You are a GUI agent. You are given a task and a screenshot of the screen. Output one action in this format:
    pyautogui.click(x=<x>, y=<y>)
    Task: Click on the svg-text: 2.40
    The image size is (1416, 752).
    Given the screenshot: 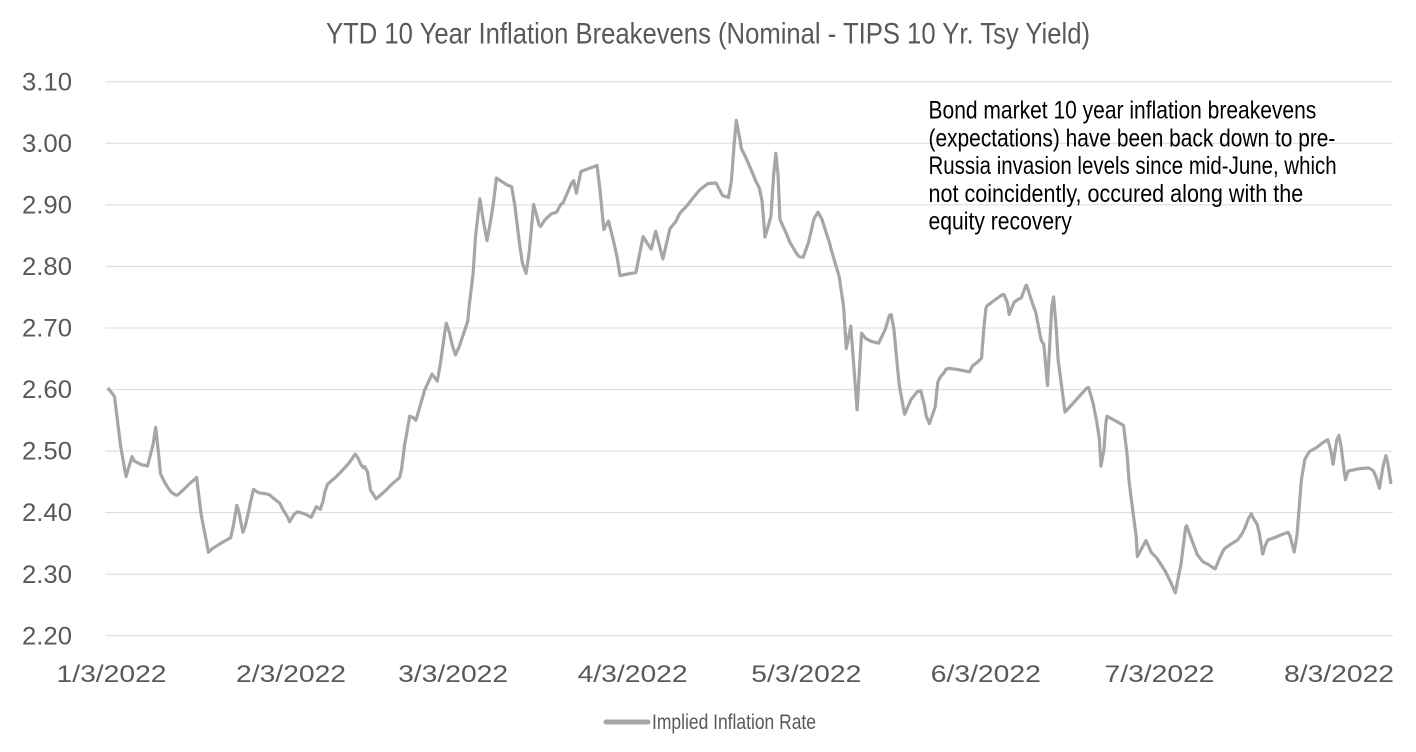 What is the action you would take?
    pyautogui.click(x=47, y=513)
    